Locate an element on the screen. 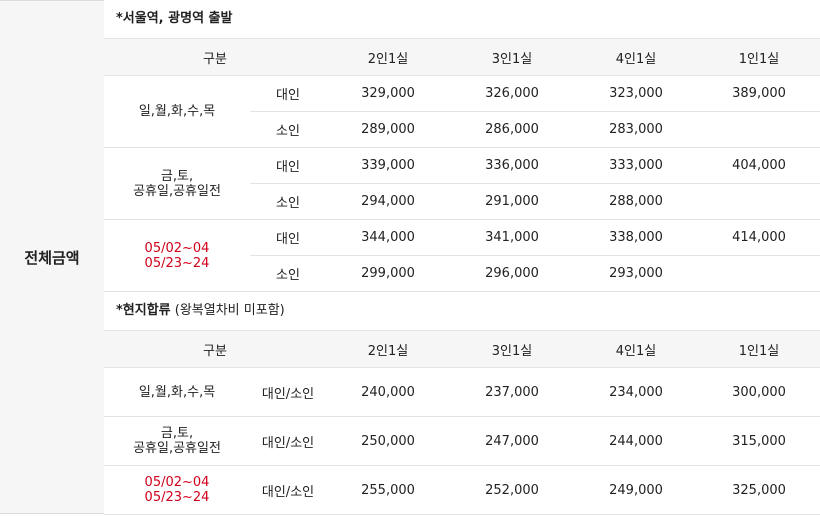 Image resolution: width=820 pixels, height=516 pixels. price-cell: 329,000 is located at coordinates (388, 93).